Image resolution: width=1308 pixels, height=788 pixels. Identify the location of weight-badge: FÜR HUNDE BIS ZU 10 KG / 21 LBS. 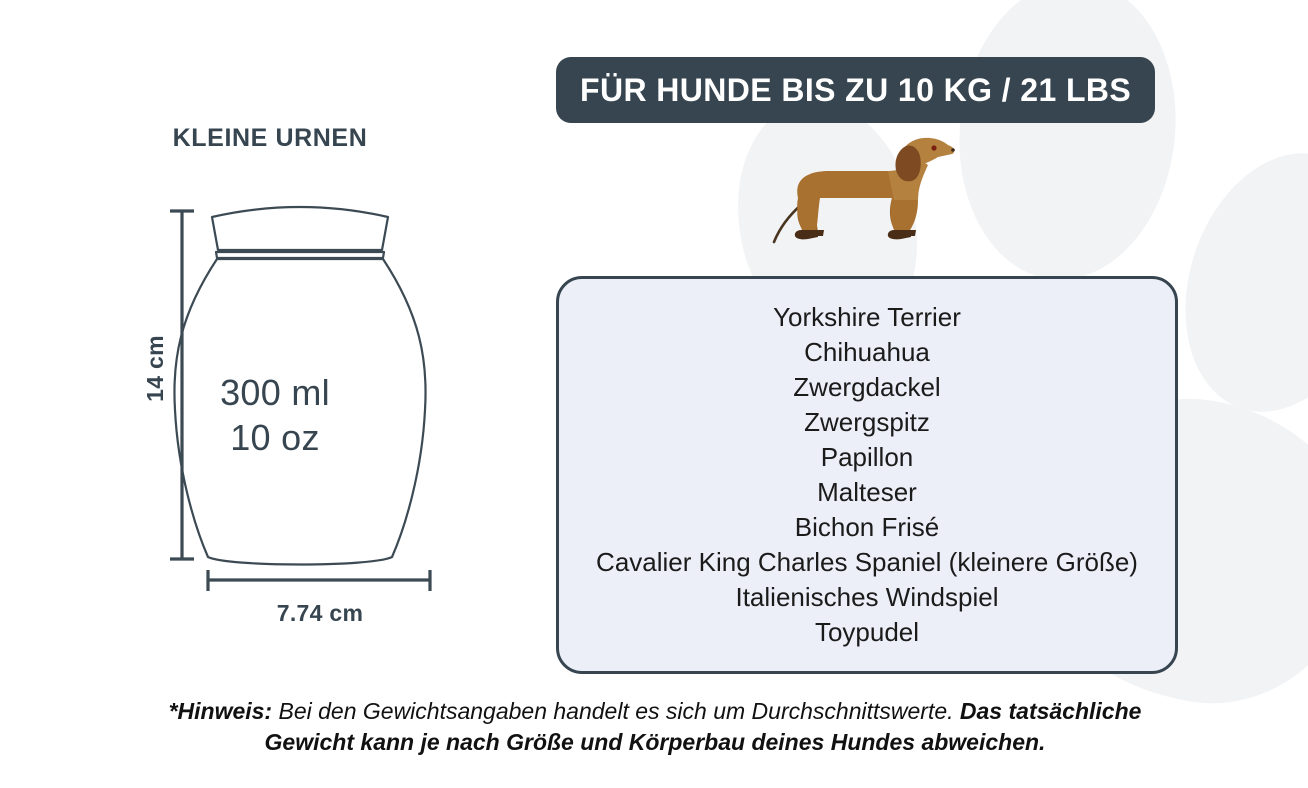
(856, 90).